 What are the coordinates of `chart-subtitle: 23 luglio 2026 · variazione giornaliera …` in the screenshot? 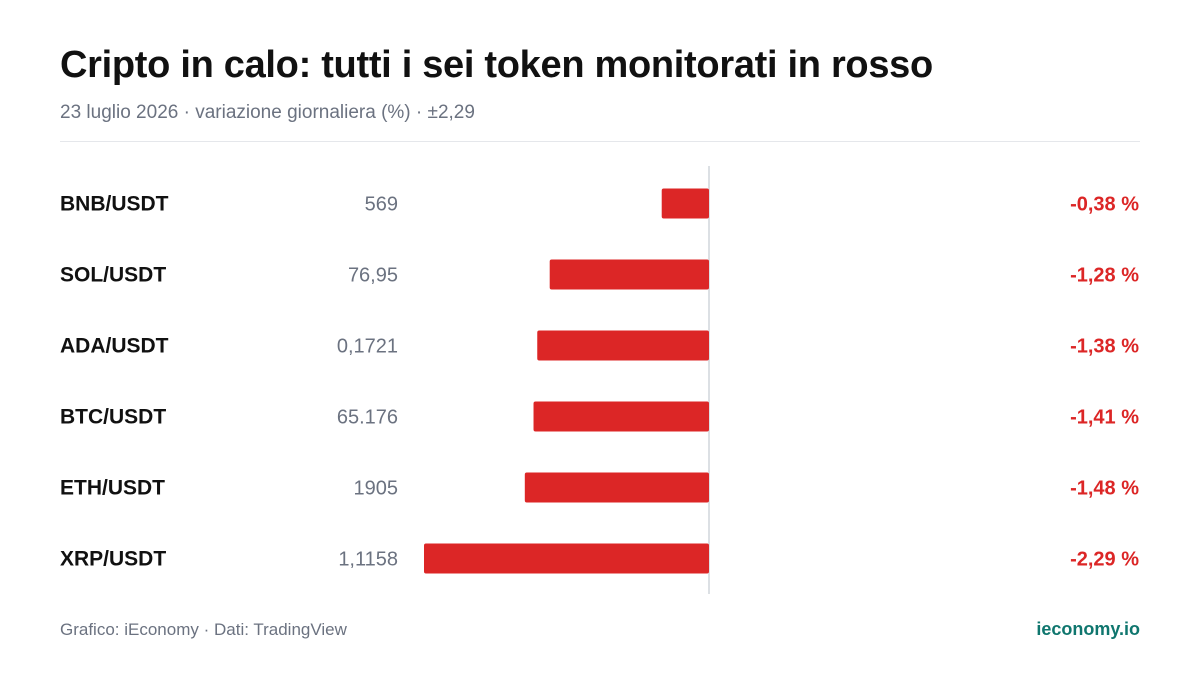 It's located at (267, 112).